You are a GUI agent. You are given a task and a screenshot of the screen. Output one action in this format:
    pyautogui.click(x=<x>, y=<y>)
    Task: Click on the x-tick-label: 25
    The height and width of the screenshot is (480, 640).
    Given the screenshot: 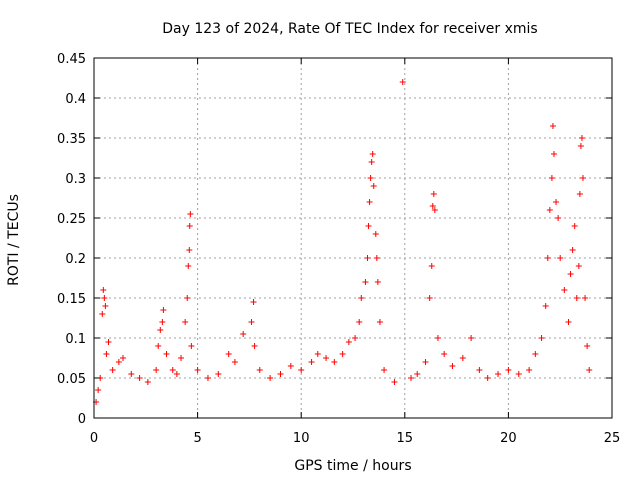 What is the action you would take?
    pyautogui.click(x=612, y=438)
    